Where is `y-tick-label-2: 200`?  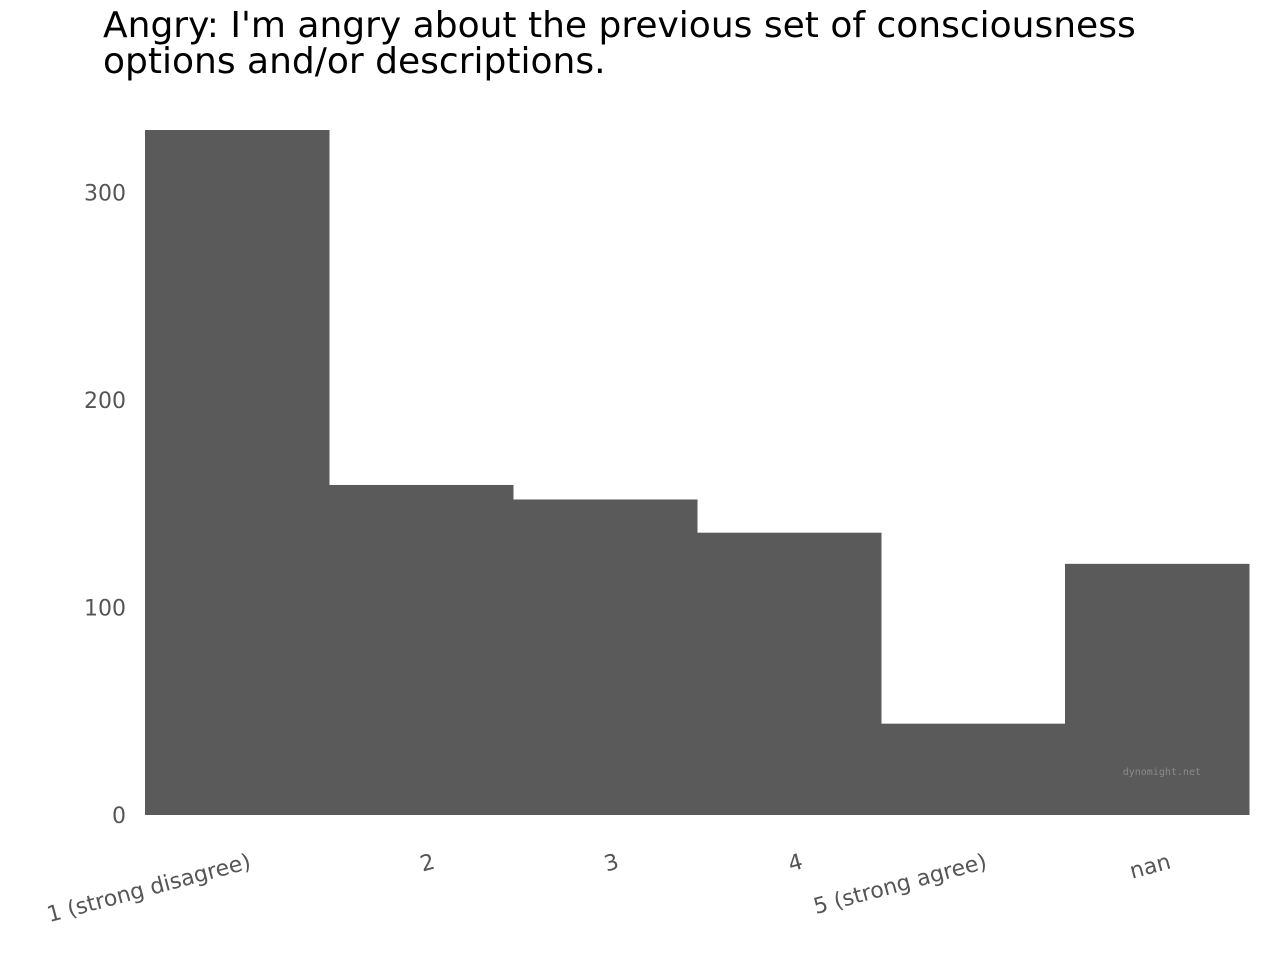 y-tick-label-2: 200 is located at coordinates (105, 401).